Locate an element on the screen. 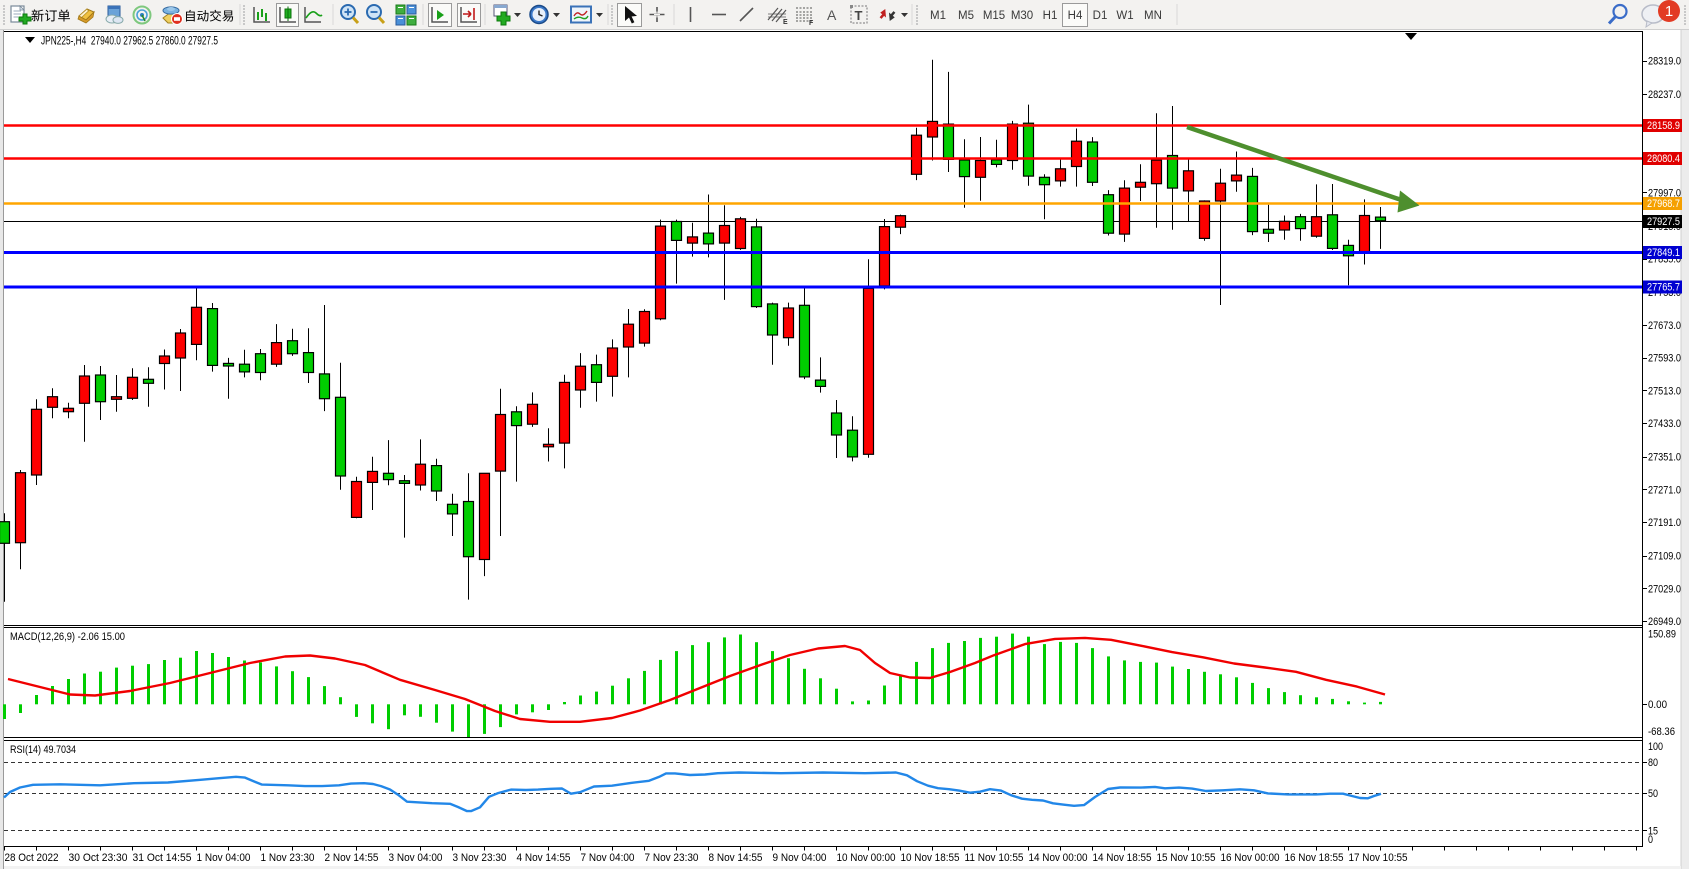 Image resolution: width=1689 pixels, height=869 pixels. svg-text: 7 Nov 23:30 is located at coordinates (672, 858).